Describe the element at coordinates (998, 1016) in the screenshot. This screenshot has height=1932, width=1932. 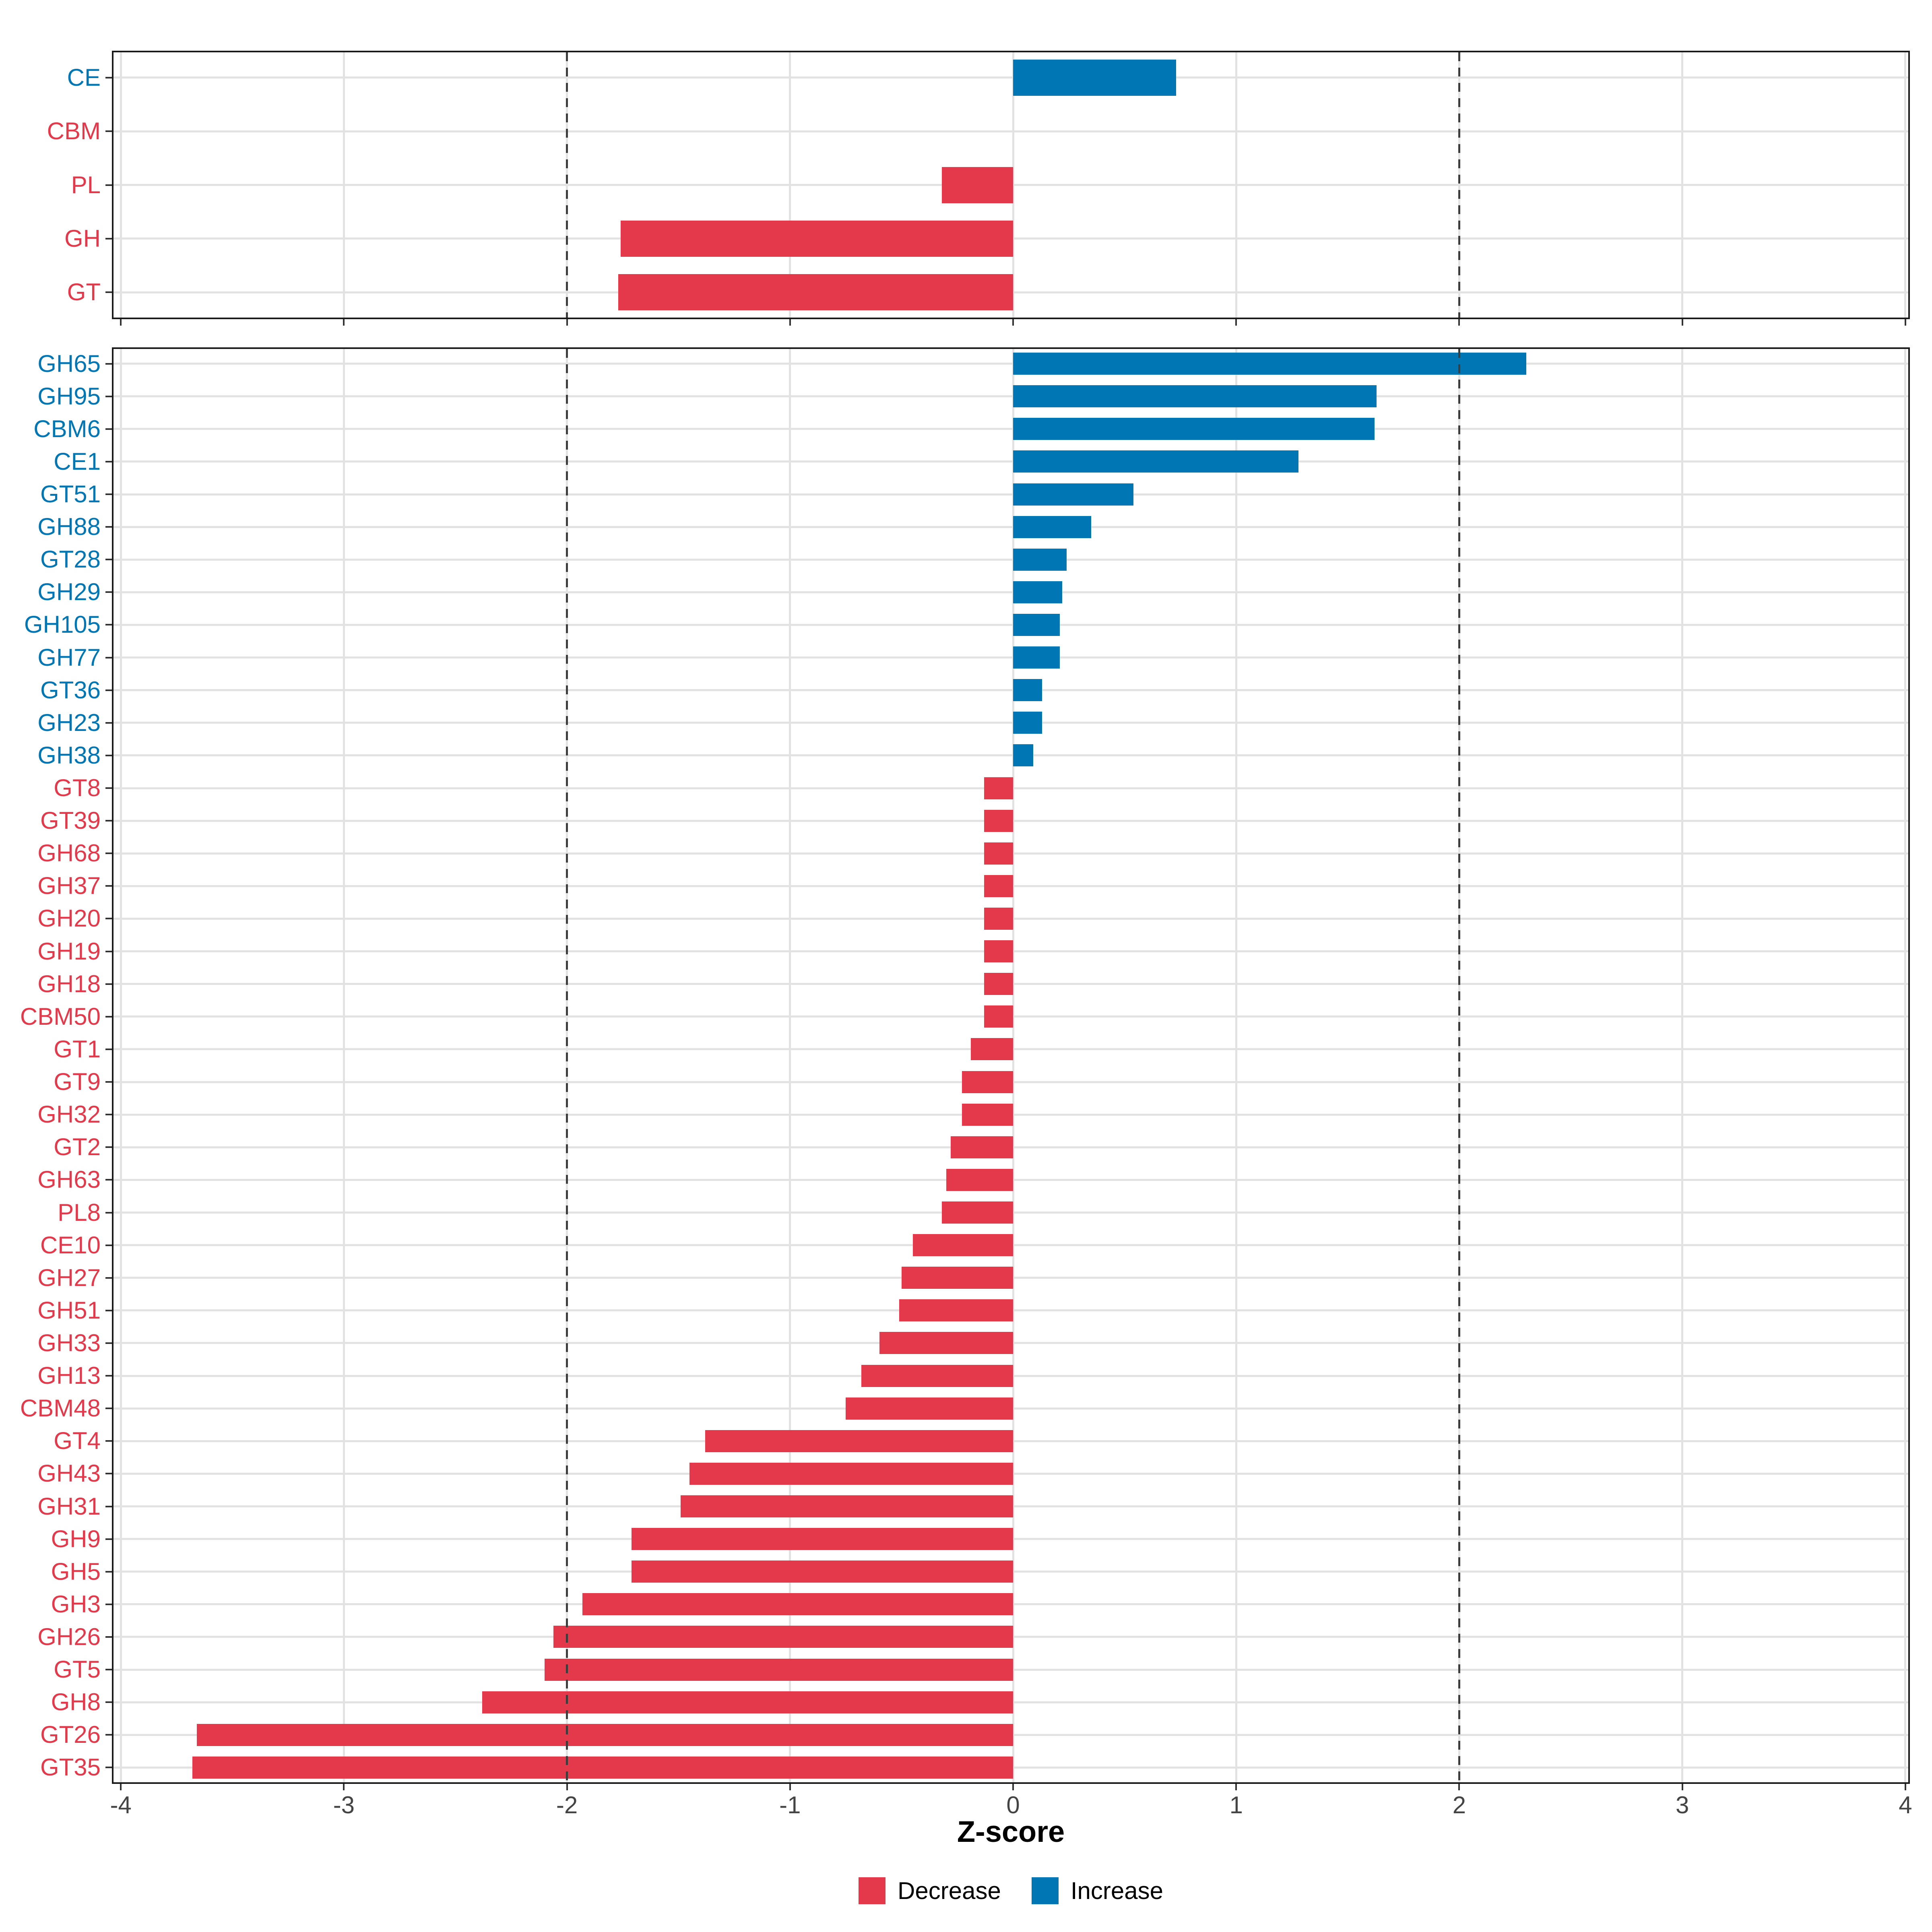
I see `bar-CBM50` at that location.